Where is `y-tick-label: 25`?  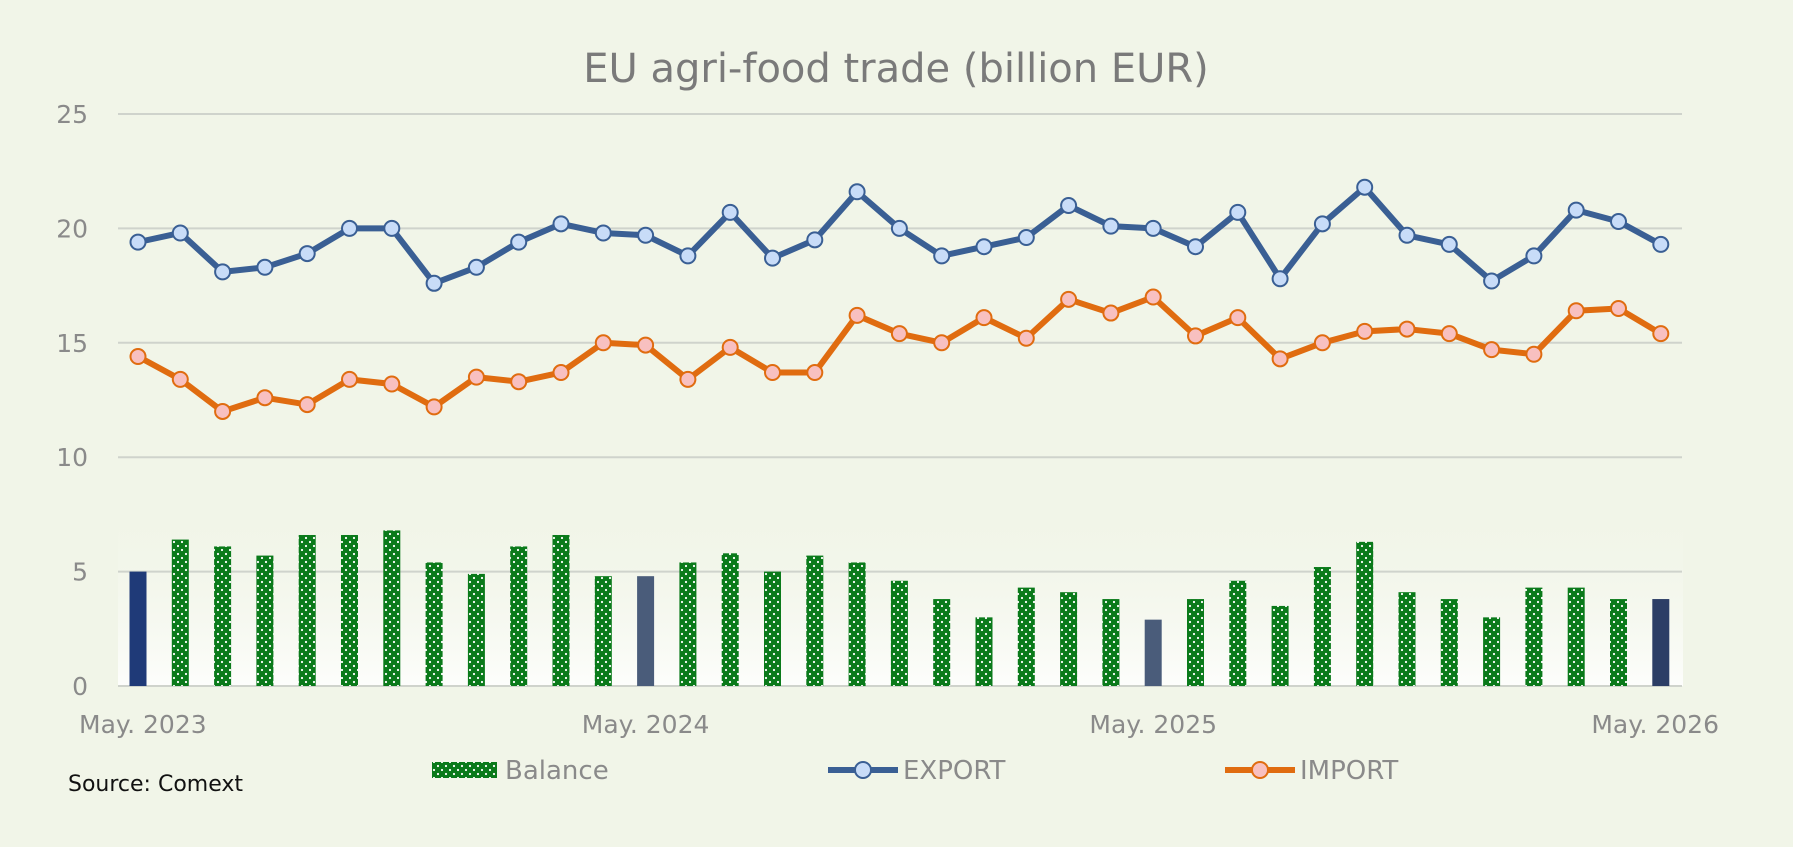
y-tick-label: 25 is located at coordinates (72, 114).